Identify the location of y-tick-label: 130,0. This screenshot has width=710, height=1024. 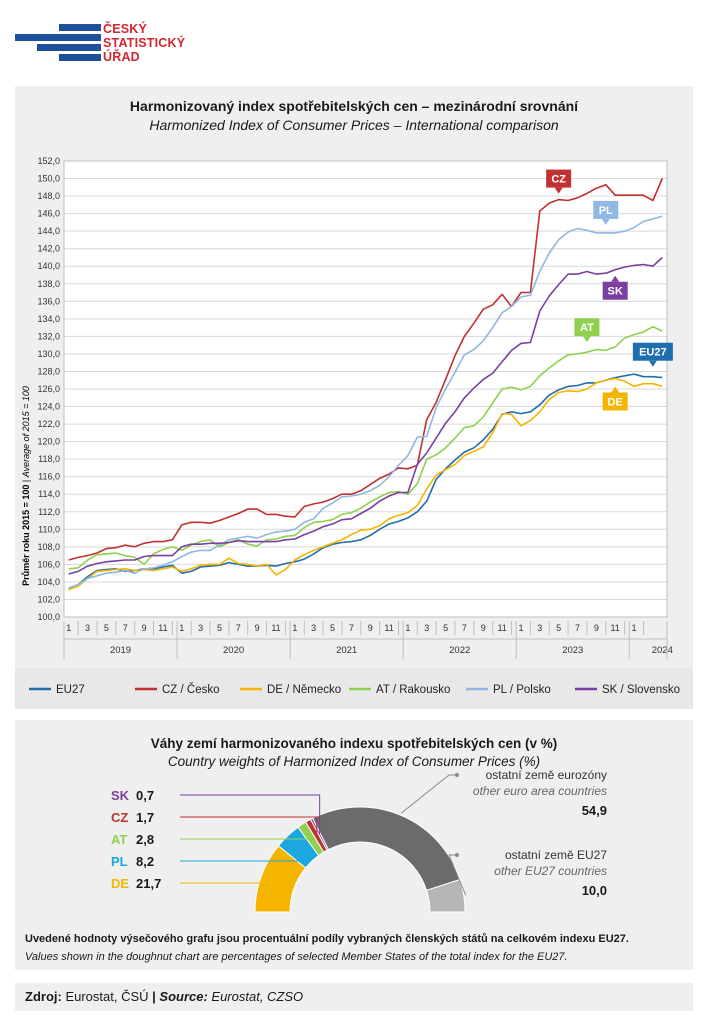
(48, 354).